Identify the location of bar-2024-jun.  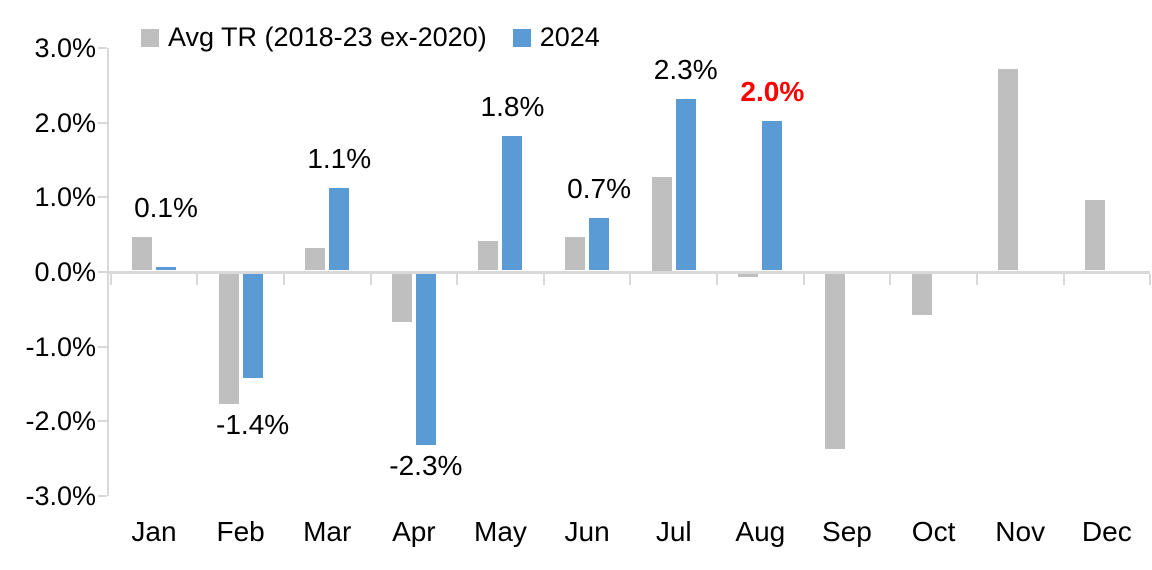
(599, 244).